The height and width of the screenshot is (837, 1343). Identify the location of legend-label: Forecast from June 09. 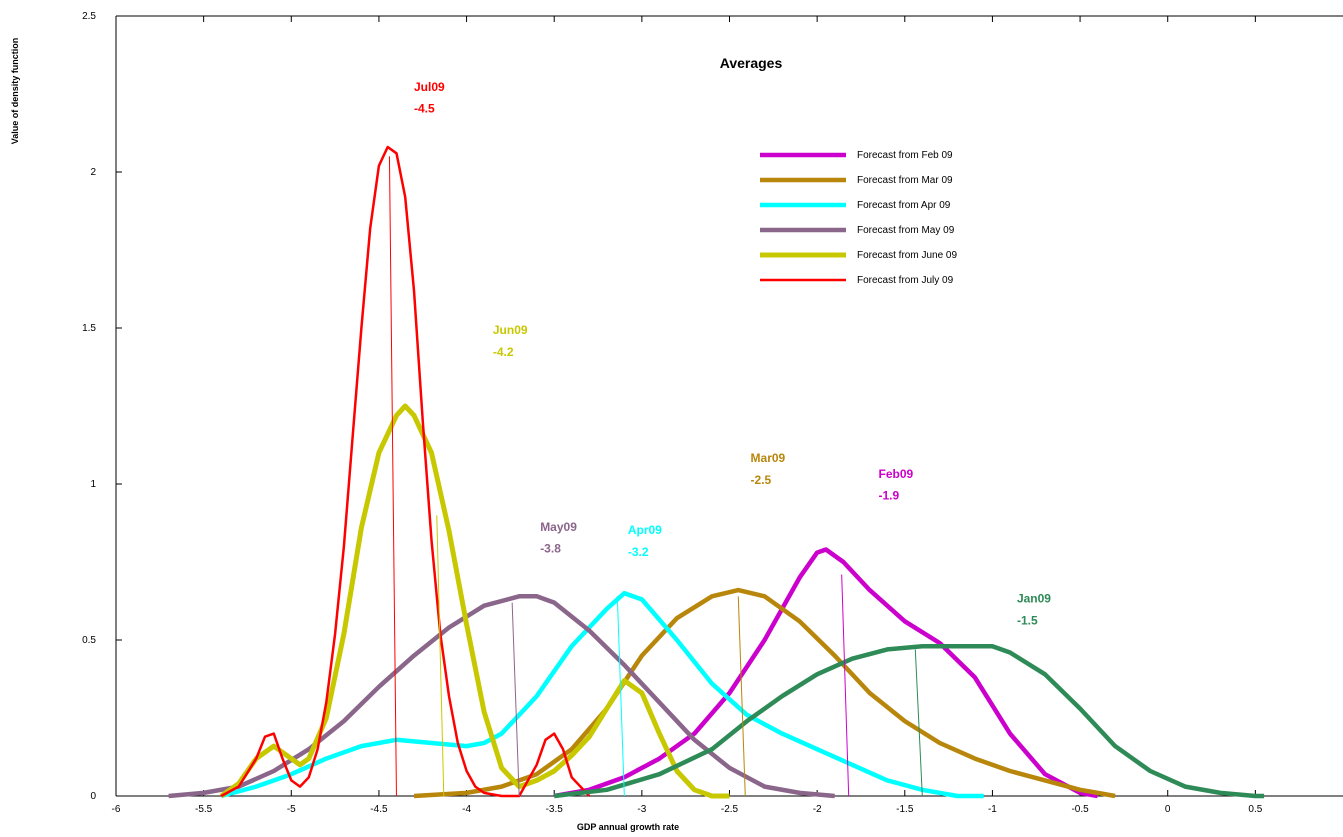
(907, 255).